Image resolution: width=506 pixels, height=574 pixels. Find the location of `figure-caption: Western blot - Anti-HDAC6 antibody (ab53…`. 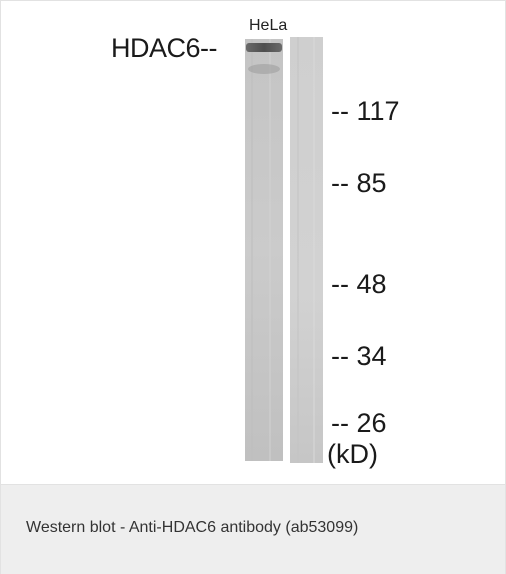

figure-caption: Western blot - Anti-HDAC6 antibody (ab53… is located at coordinates (192, 527).